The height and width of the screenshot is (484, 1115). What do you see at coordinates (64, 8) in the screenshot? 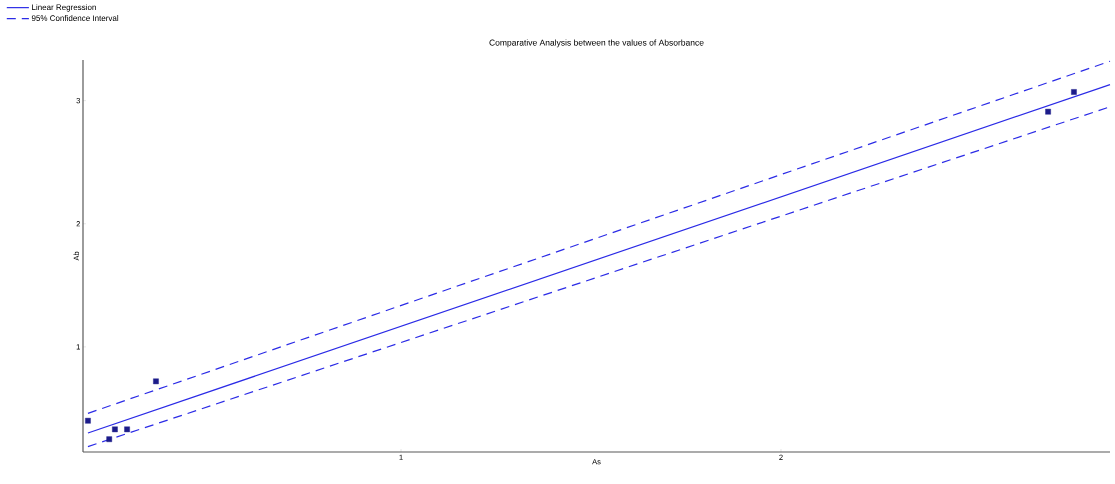
I see `legend-label: Linear Regression` at bounding box center [64, 8].